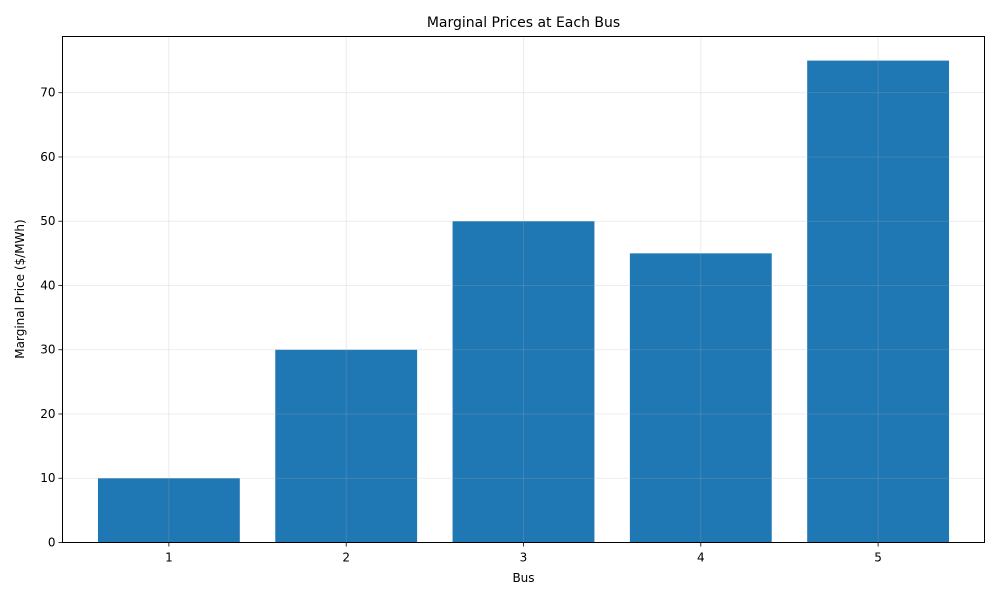  Describe the element at coordinates (47, 285) in the screenshot. I see `y-tick-label: 40` at that location.